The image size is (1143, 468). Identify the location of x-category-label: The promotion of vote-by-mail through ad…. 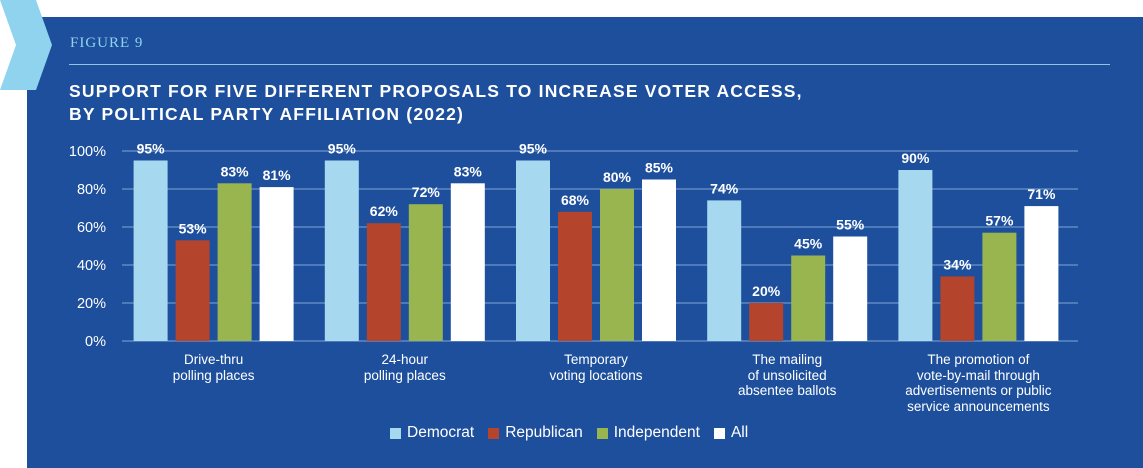
(978, 383).